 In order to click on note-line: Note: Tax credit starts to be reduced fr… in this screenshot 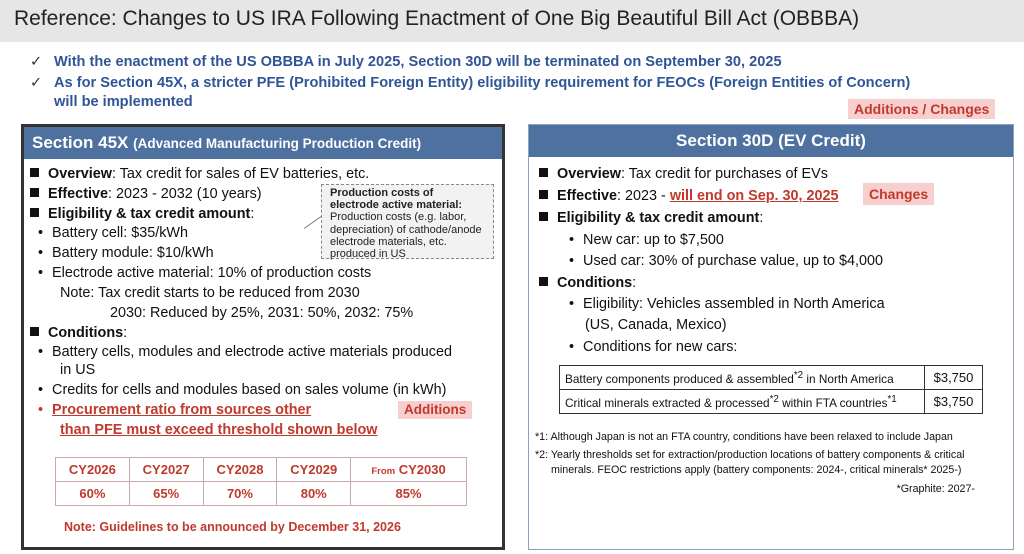, I will do `click(210, 293)`.